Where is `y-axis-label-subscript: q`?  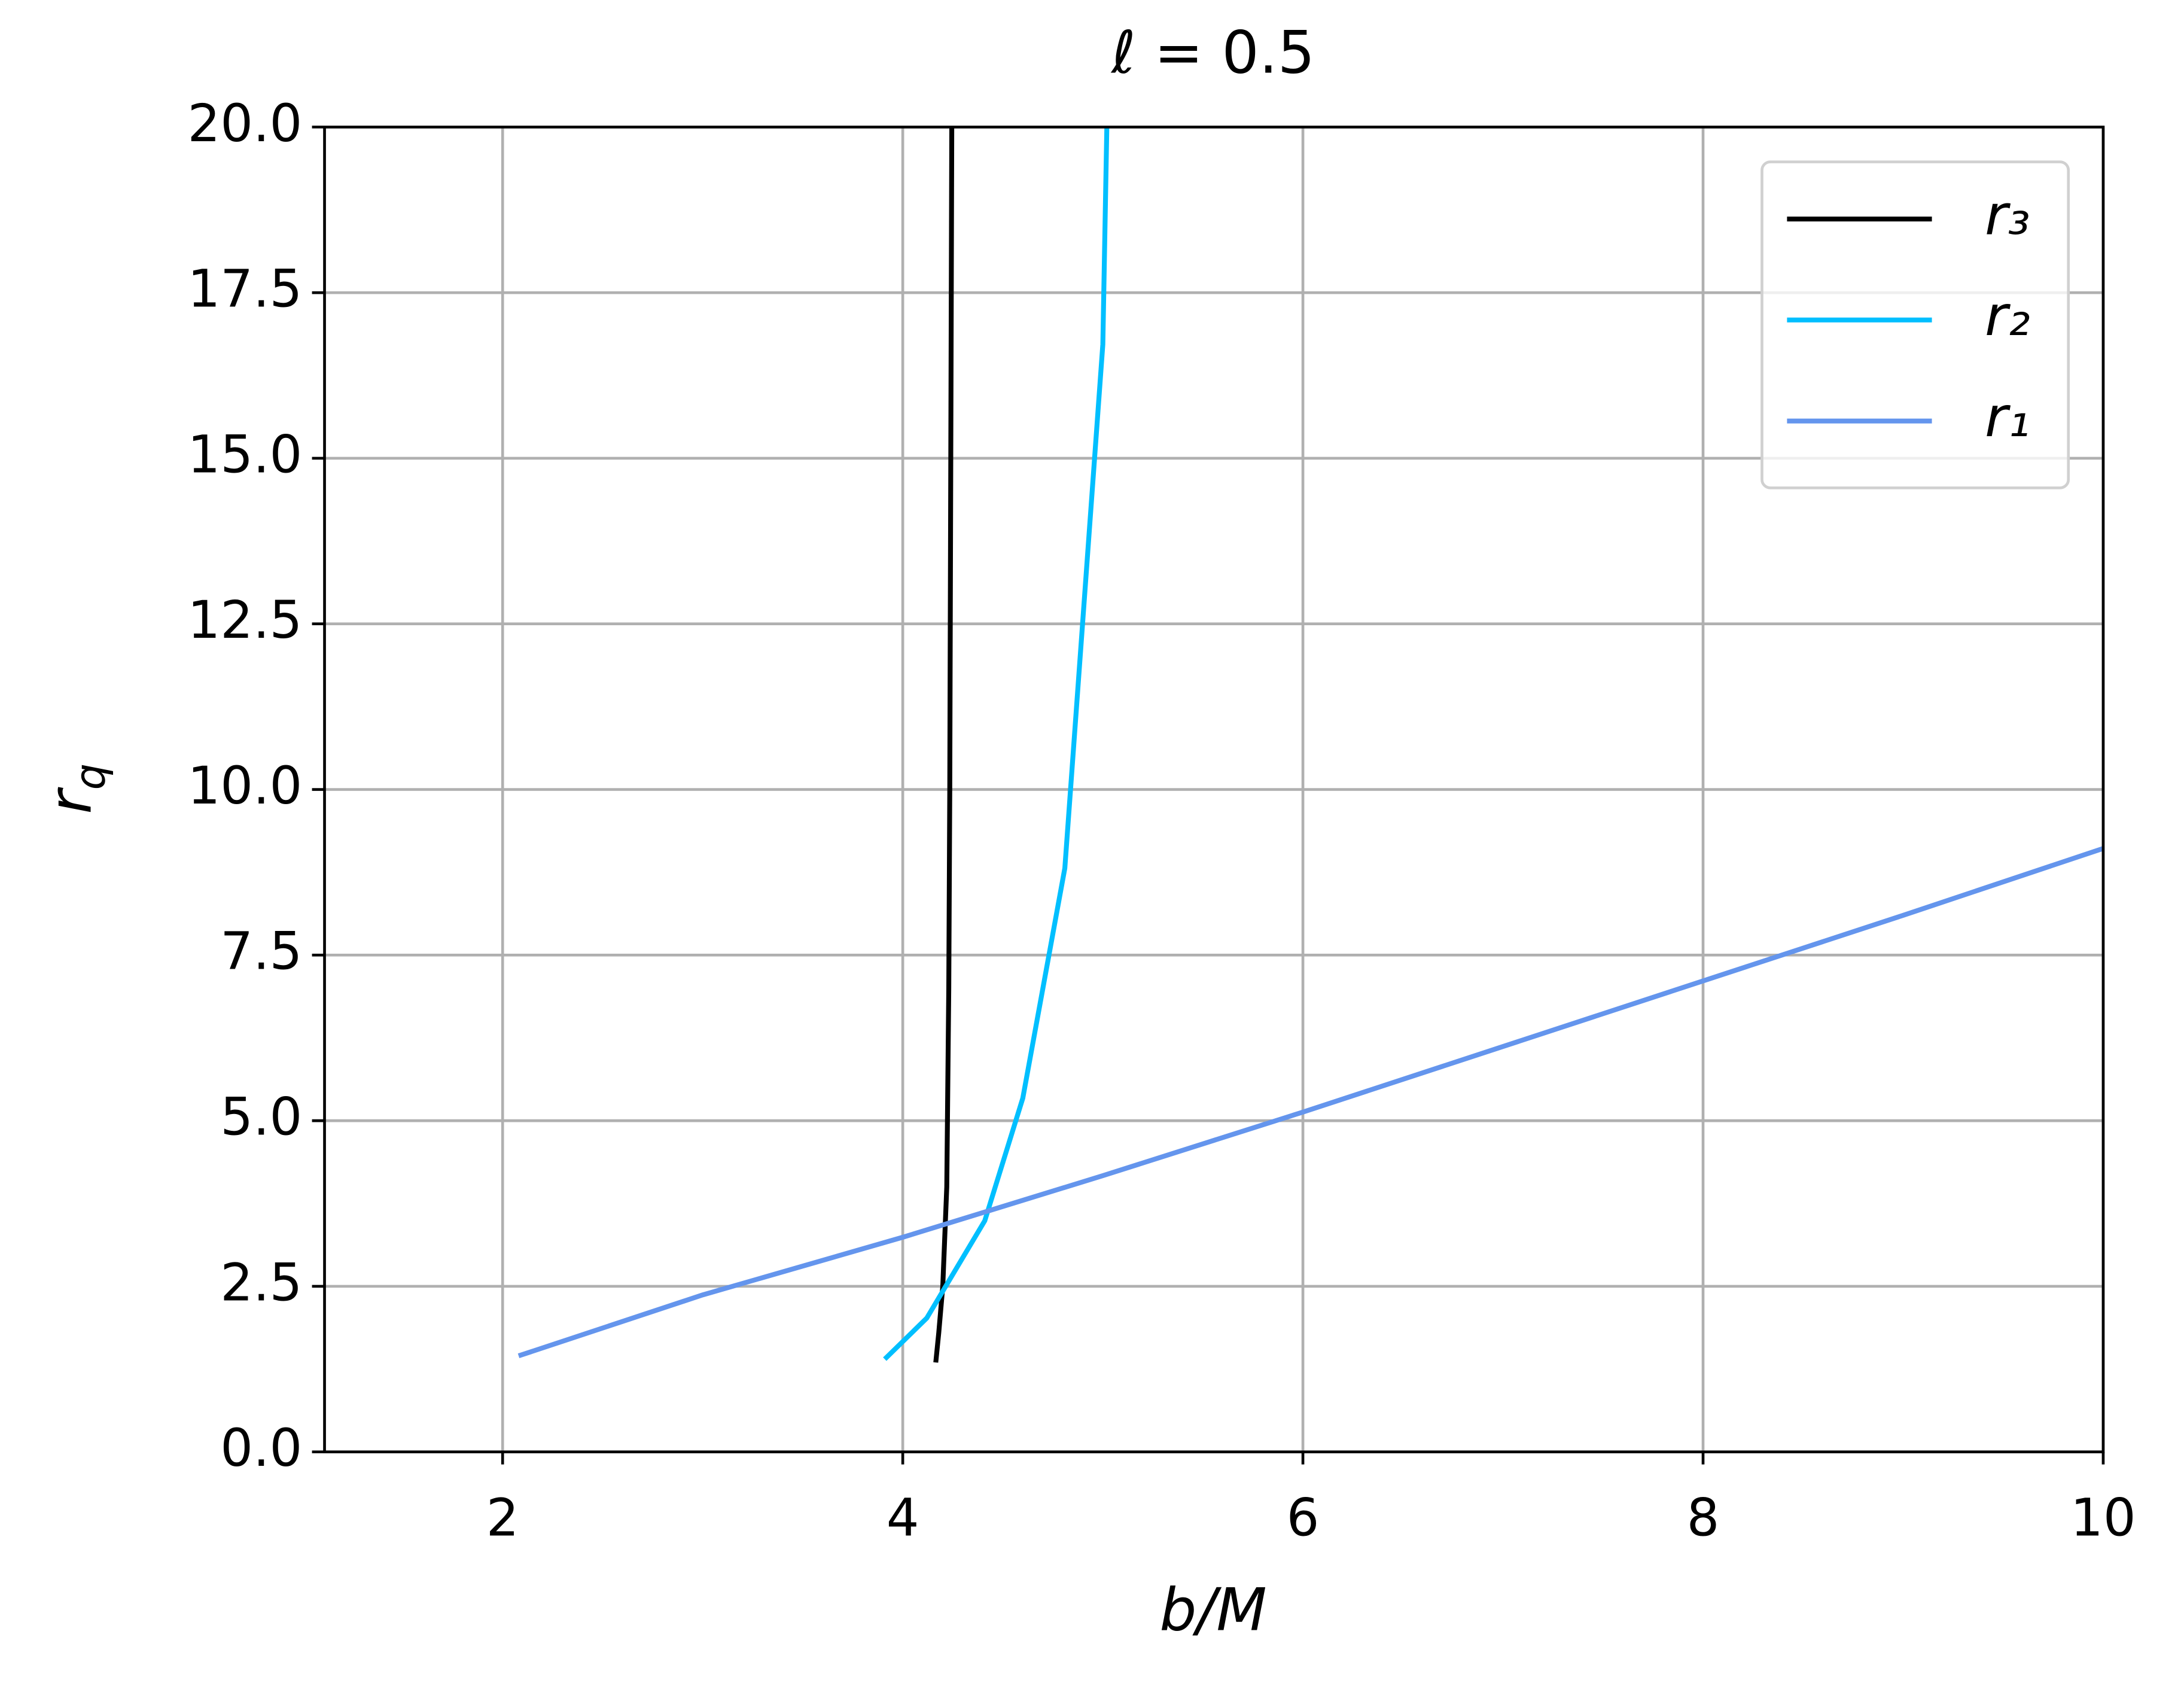
y-axis-label-subscript: q is located at coordinates (90, 776).